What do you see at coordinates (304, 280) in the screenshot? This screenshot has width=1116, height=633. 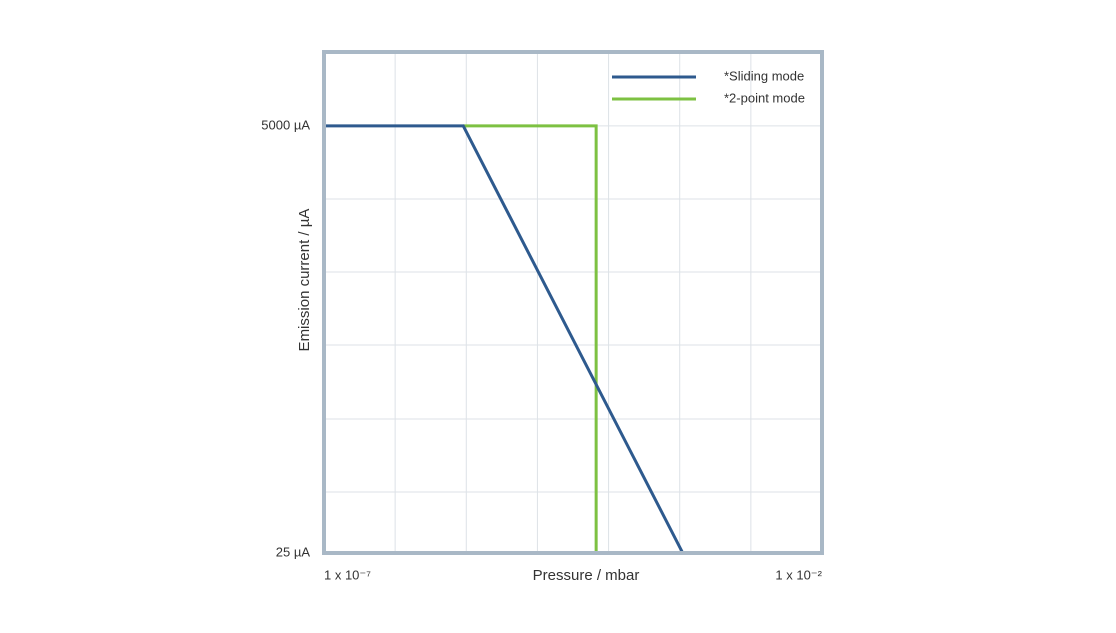 I see `y-axis-label: Emission current / µA` at bounding box center [304, 280].